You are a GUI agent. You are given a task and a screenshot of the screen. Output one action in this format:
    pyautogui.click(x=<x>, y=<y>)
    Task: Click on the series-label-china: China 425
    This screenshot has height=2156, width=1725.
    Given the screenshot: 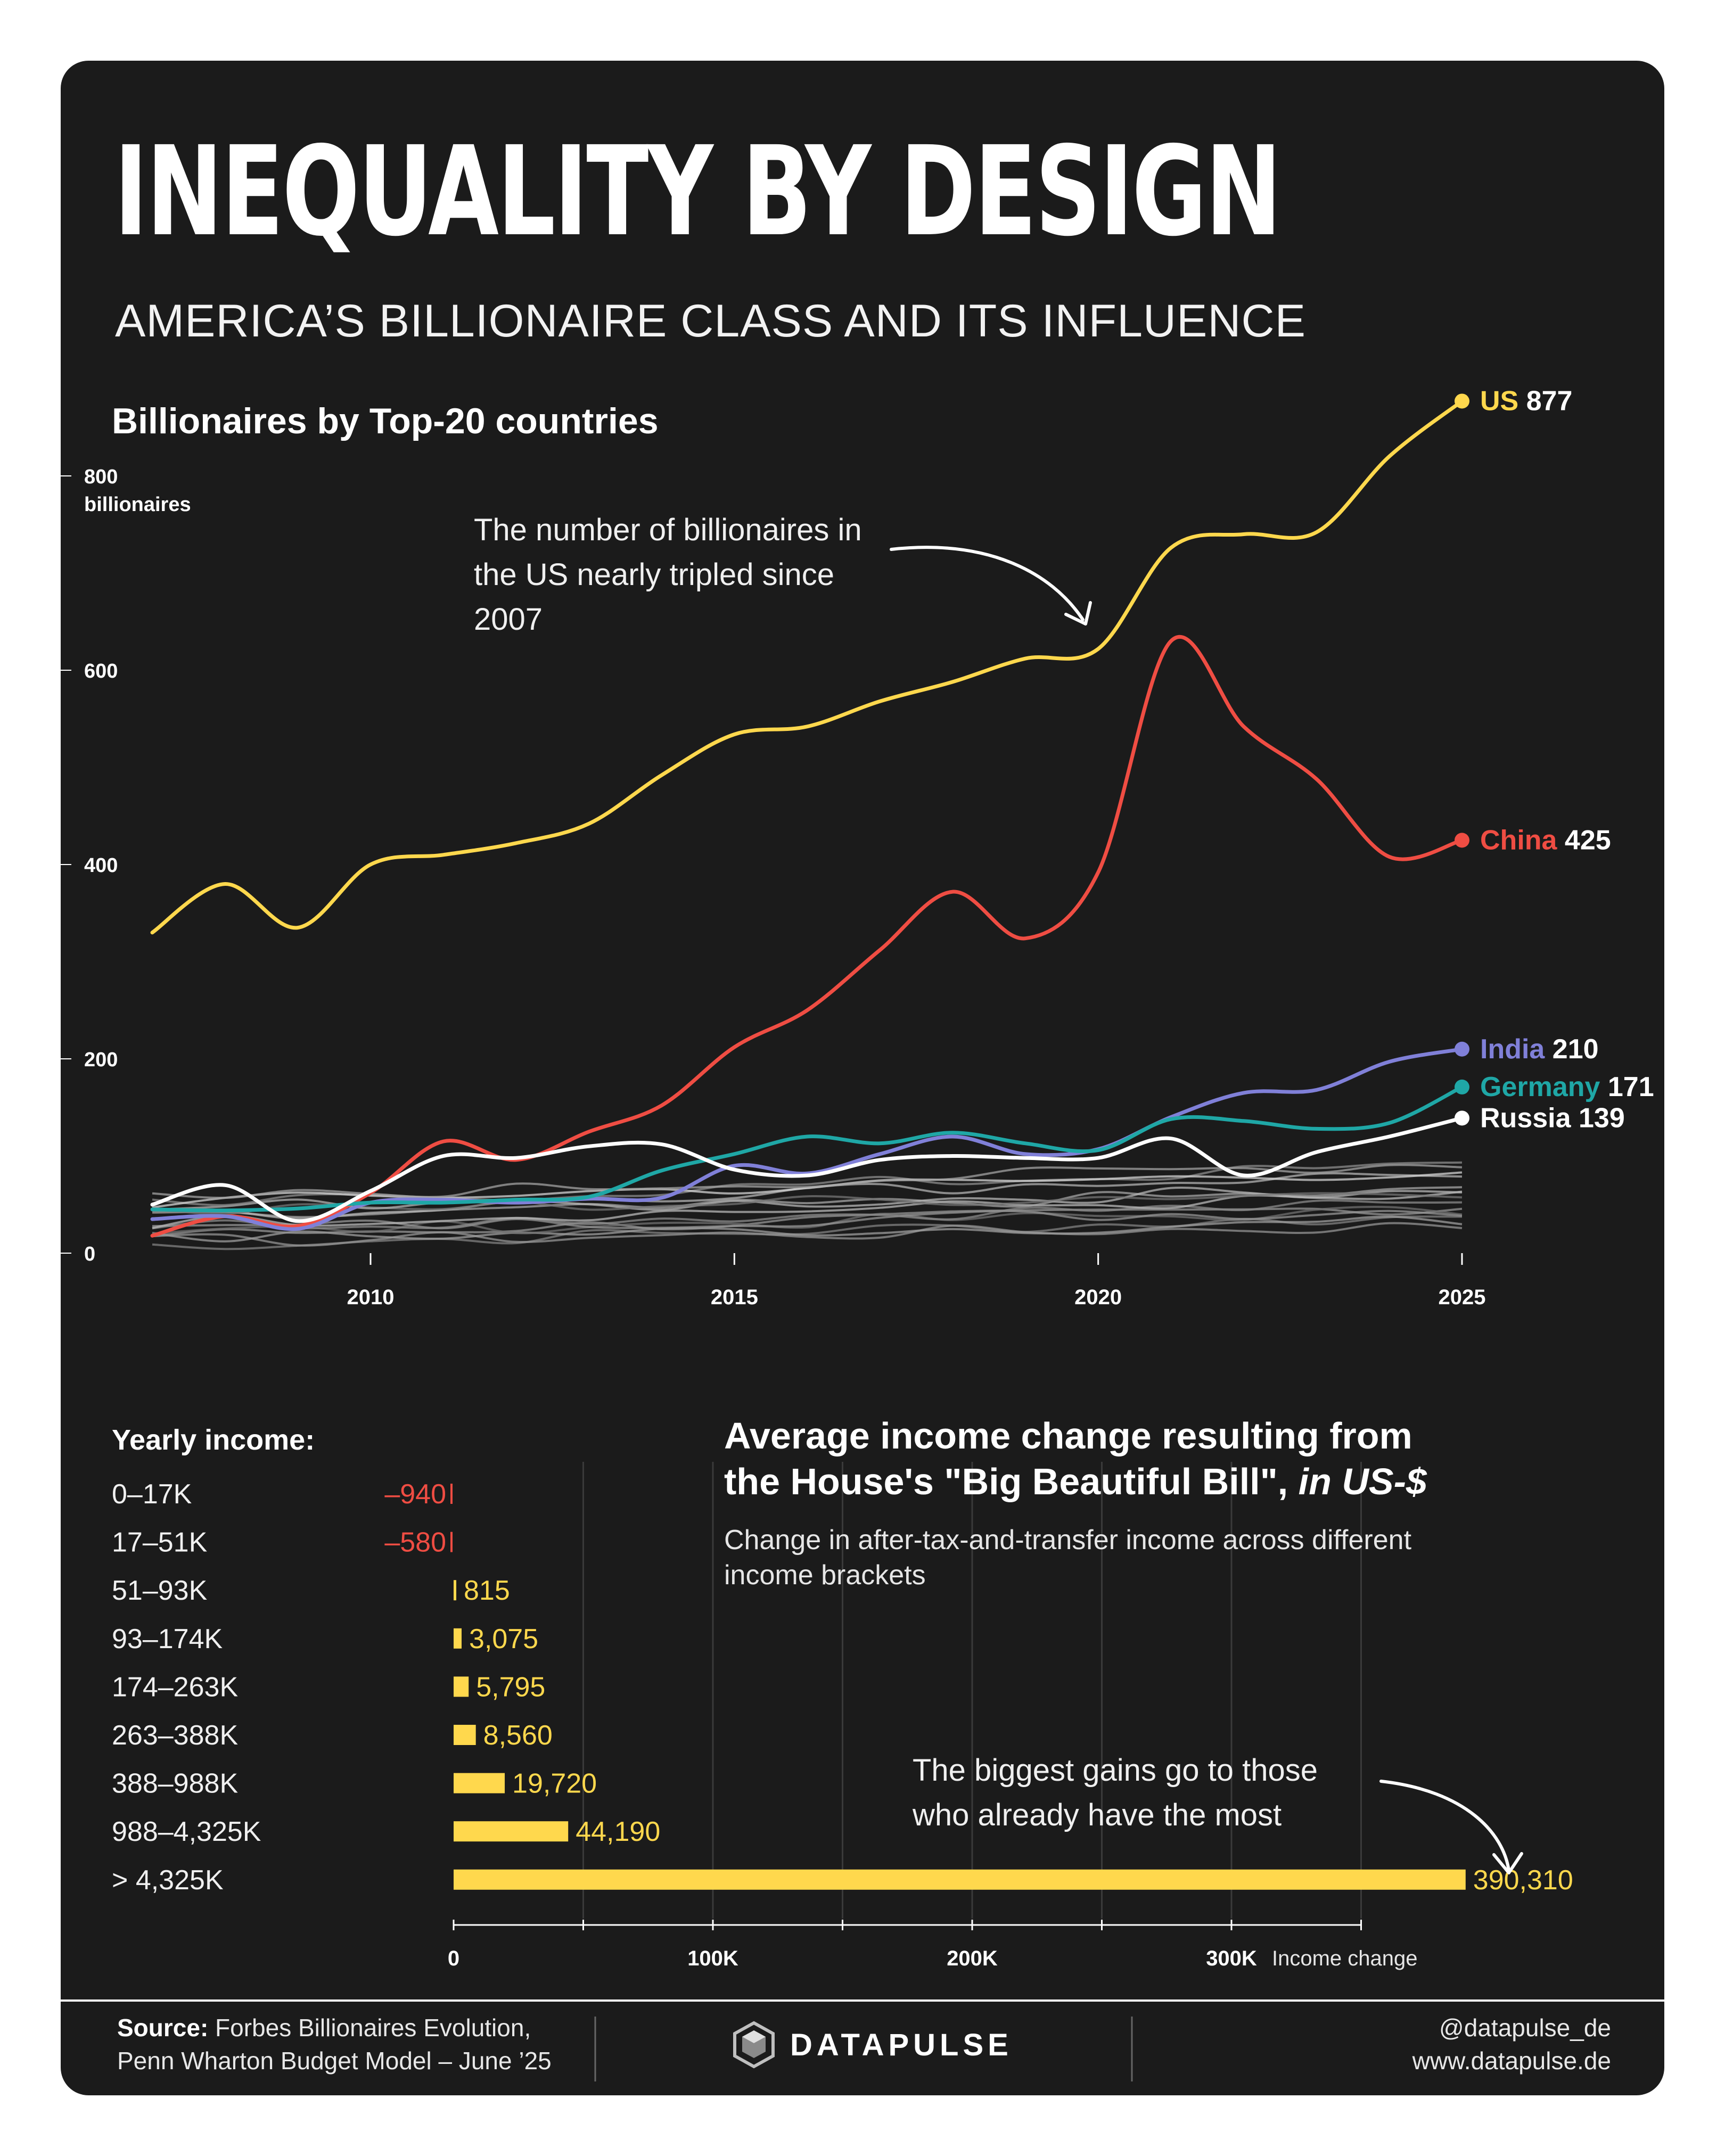 What is the action you would take?
    pyautogui.click(x=1545, y=840)
    